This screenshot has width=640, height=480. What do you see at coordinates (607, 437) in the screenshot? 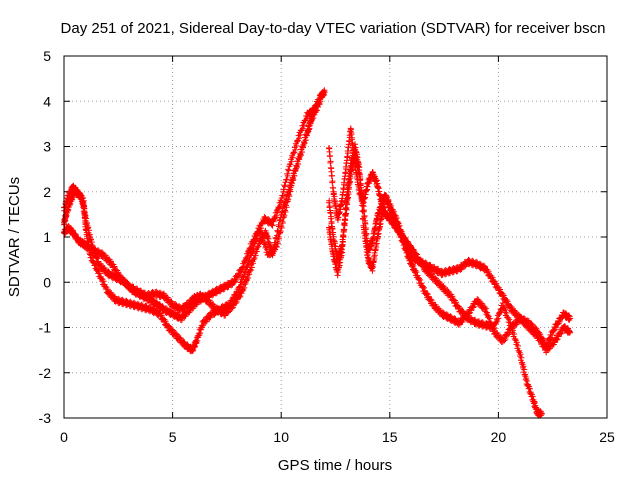
I see `x-tick-label: 25` at bounding box center [607, 437].